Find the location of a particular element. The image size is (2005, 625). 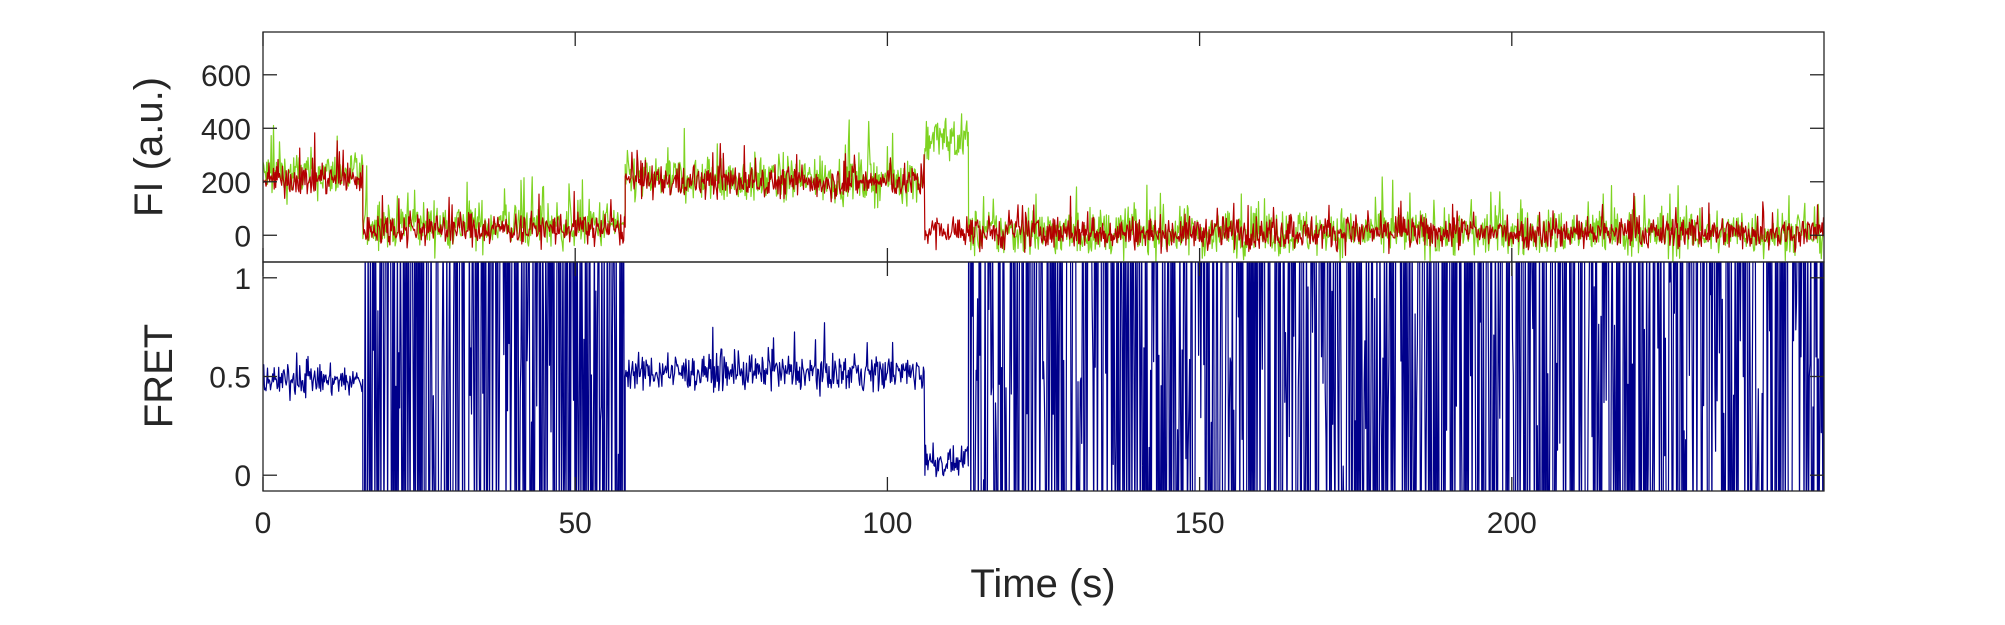

x-tick-label: 200 is located at coordinates (1512, 523).